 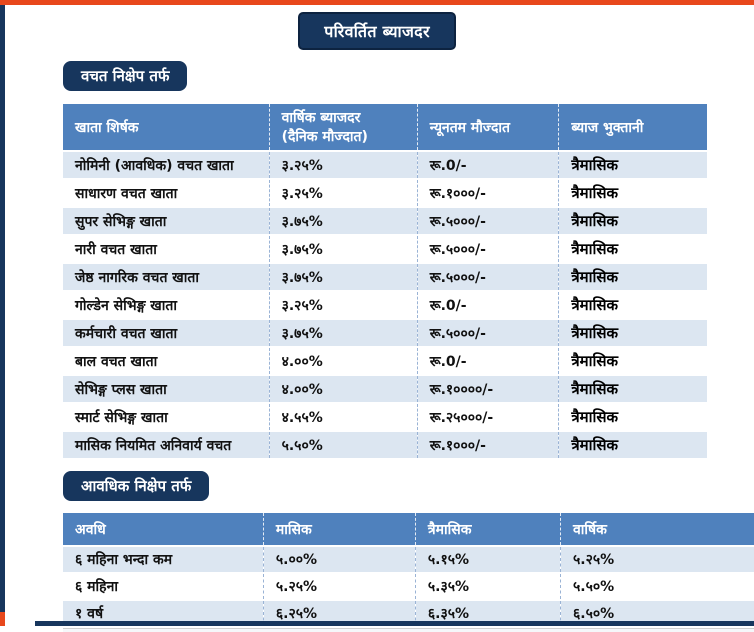 What do you see at coordinates (657, 529) in the screenshot?
I see `col-yearly: वार्षिक` at bounding box center [657, 529].